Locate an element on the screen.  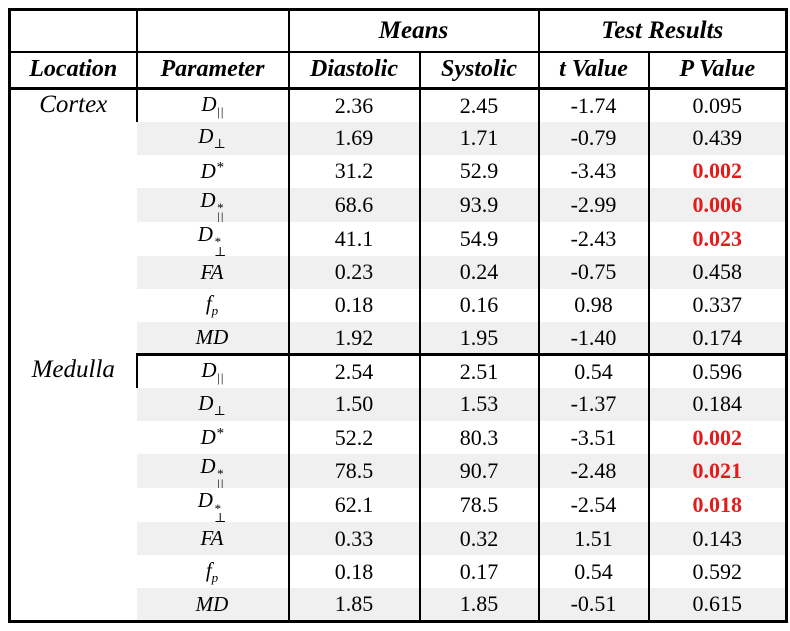
diastolic-value: 62.1 is located at coordinates (353, 505).